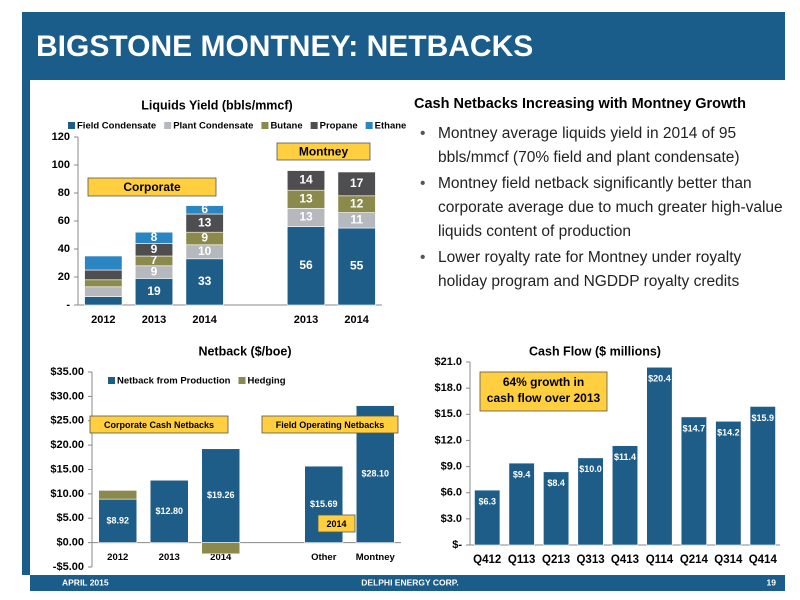 The height and width of the screenshot is (600, 800). Describe the element at coordinates (67, 445) in the screenshot. I see `y-tick-label: $20.00` at that location.